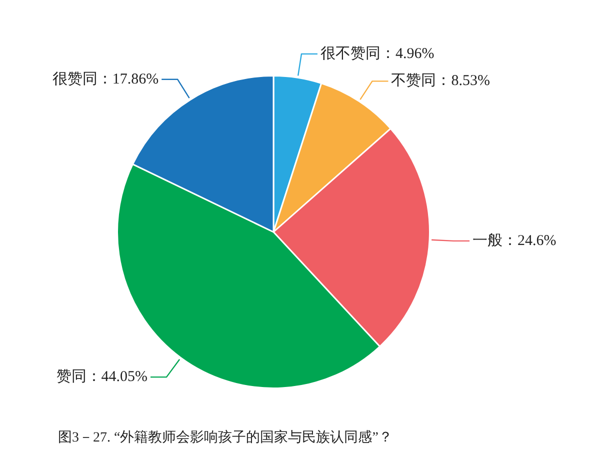 This screenshot has height=455, width=603. What do you see at coordinates (75, 79) in the screenshot?
I see `slice-label: 很赞同` at bounding box center [75, 79].